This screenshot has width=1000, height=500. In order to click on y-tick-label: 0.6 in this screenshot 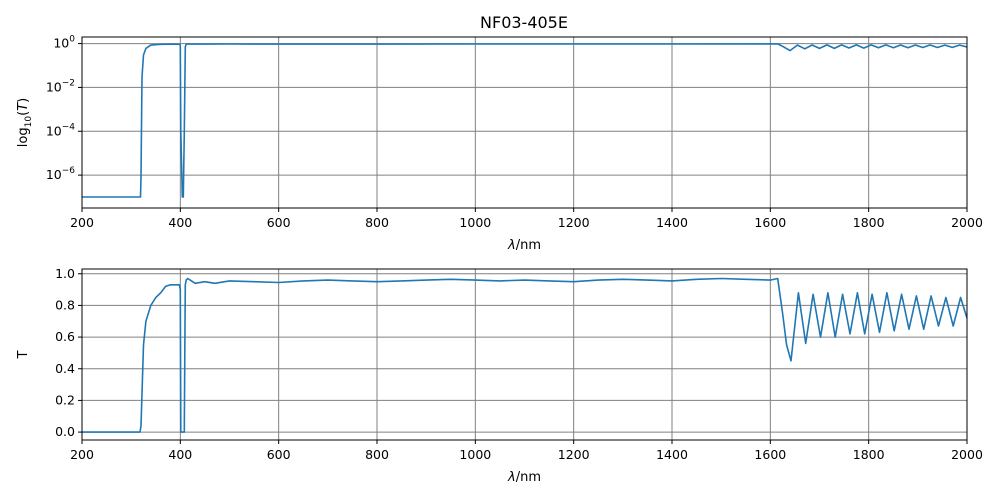, I will do `click(65, 336)`.